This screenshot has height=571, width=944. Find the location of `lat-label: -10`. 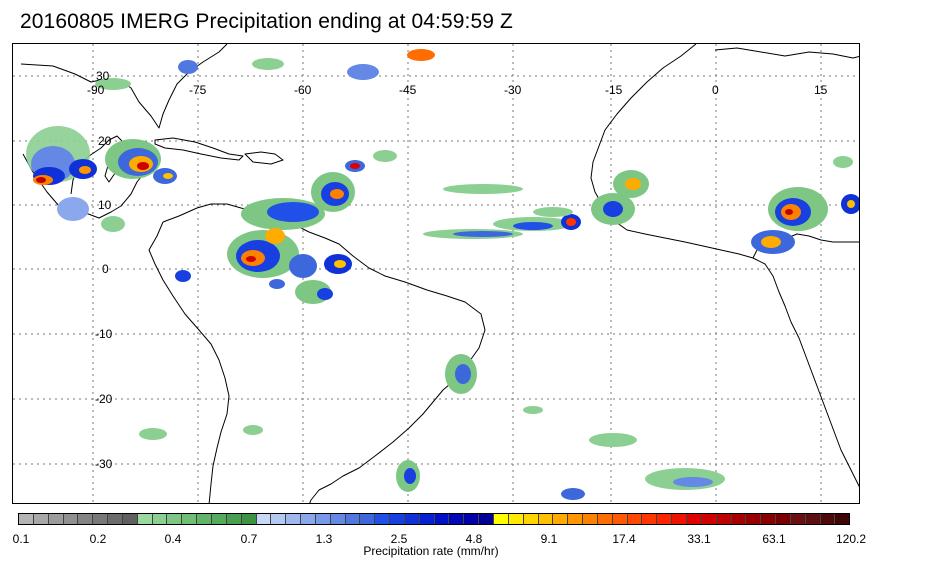

lat-label: -10 is located at coordinates (104, 334).